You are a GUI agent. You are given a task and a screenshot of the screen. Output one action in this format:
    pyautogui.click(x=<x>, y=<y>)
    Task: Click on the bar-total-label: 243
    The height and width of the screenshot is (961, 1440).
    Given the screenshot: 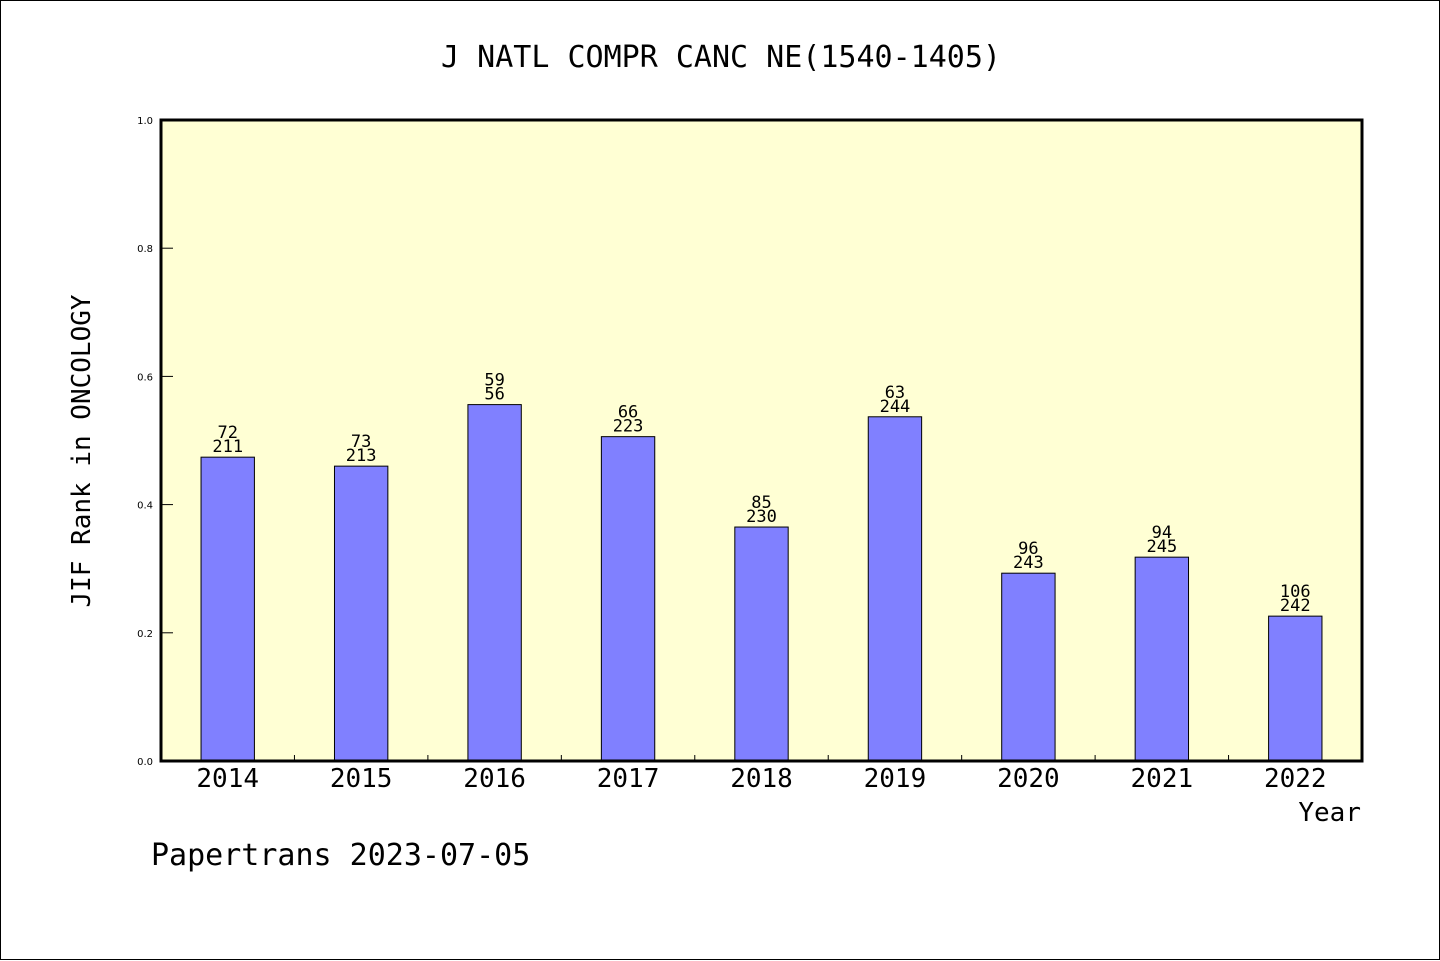 What is the action you would take?
    pyautogui.click(x=1028, y=563)
    